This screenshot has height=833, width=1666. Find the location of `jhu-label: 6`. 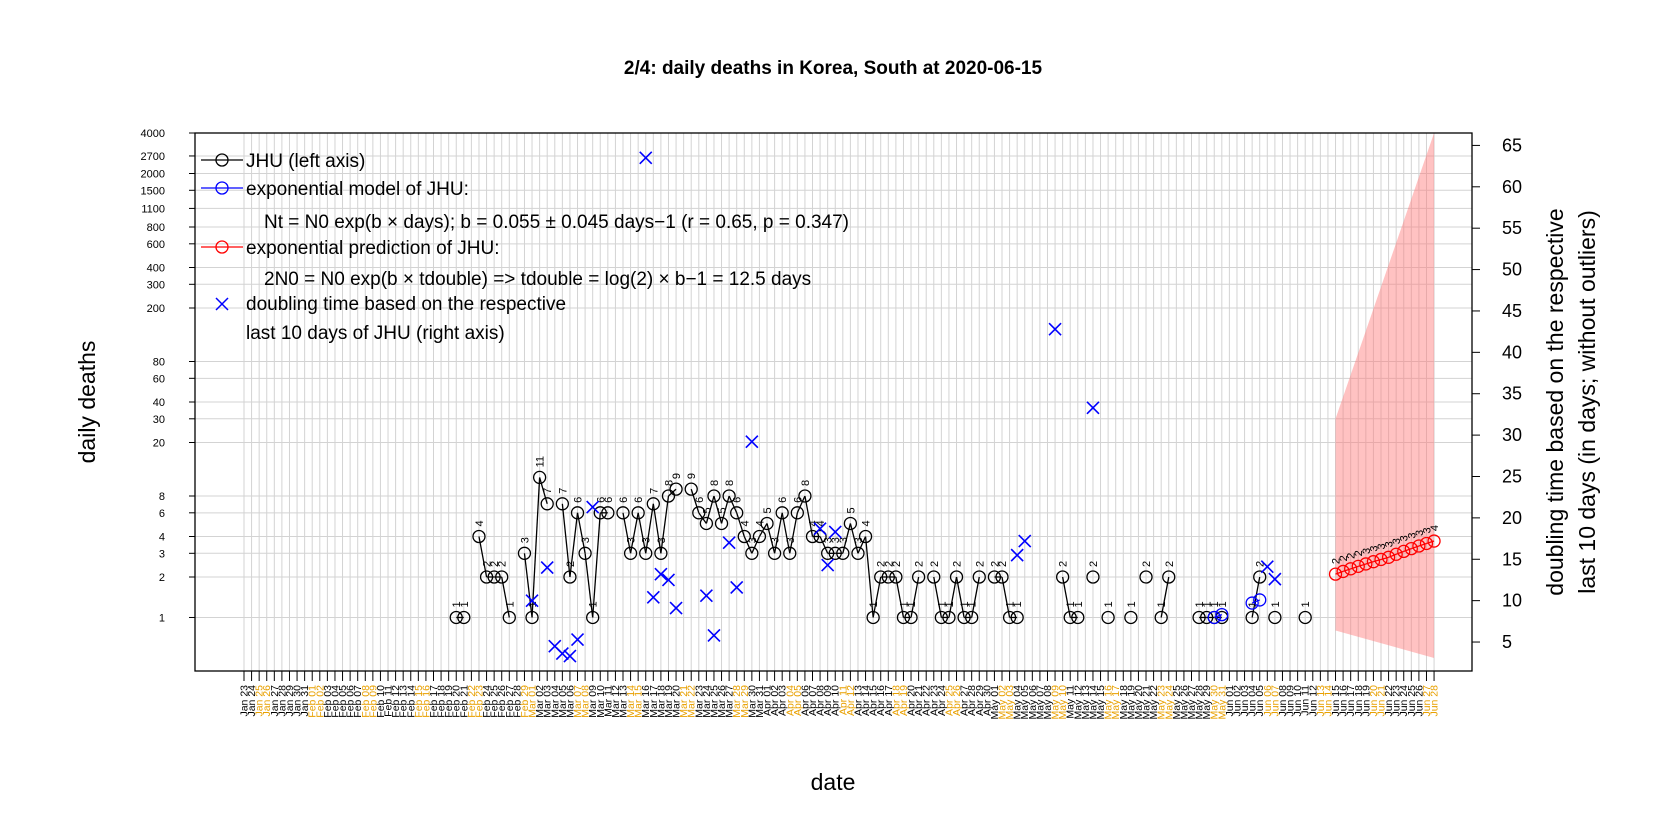

jhu-label: 6 is located at coordinates (601, 500).